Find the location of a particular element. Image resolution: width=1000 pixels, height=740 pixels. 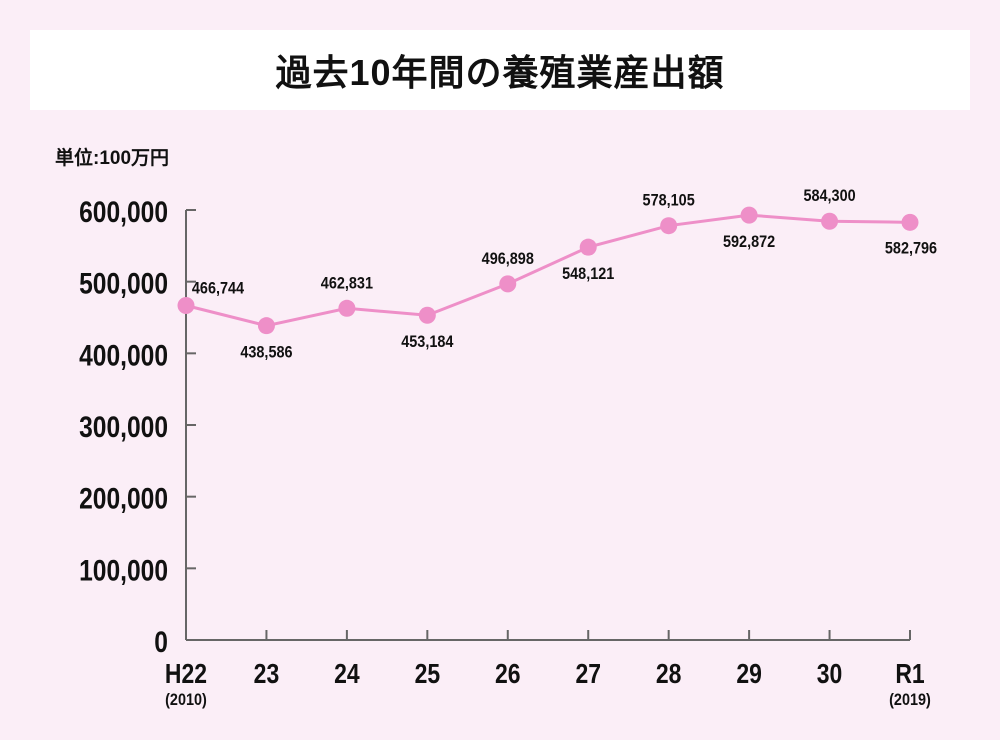

x-tick-label: 26 is located at coordinates (508, 674).